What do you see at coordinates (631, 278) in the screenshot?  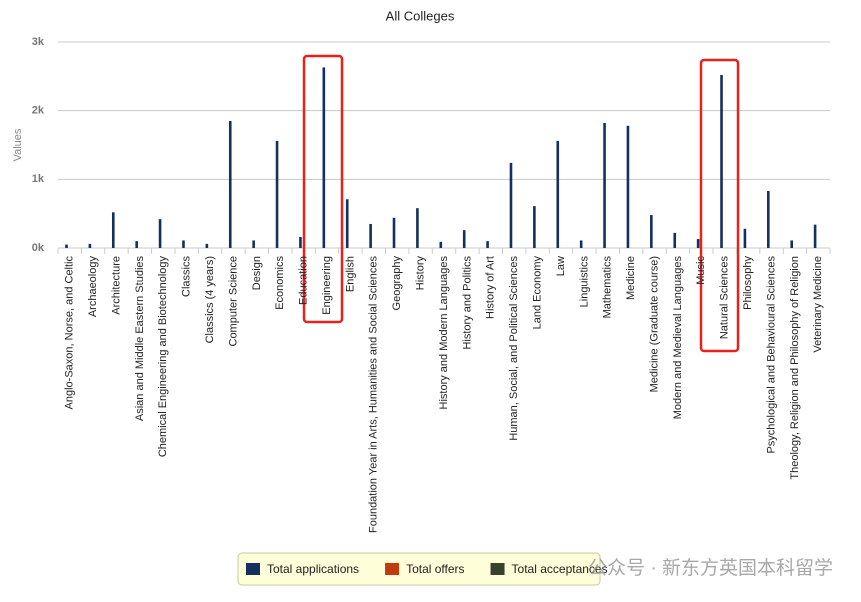 I see `x-tick-label: Medicine` at bounding box center [631, 278].